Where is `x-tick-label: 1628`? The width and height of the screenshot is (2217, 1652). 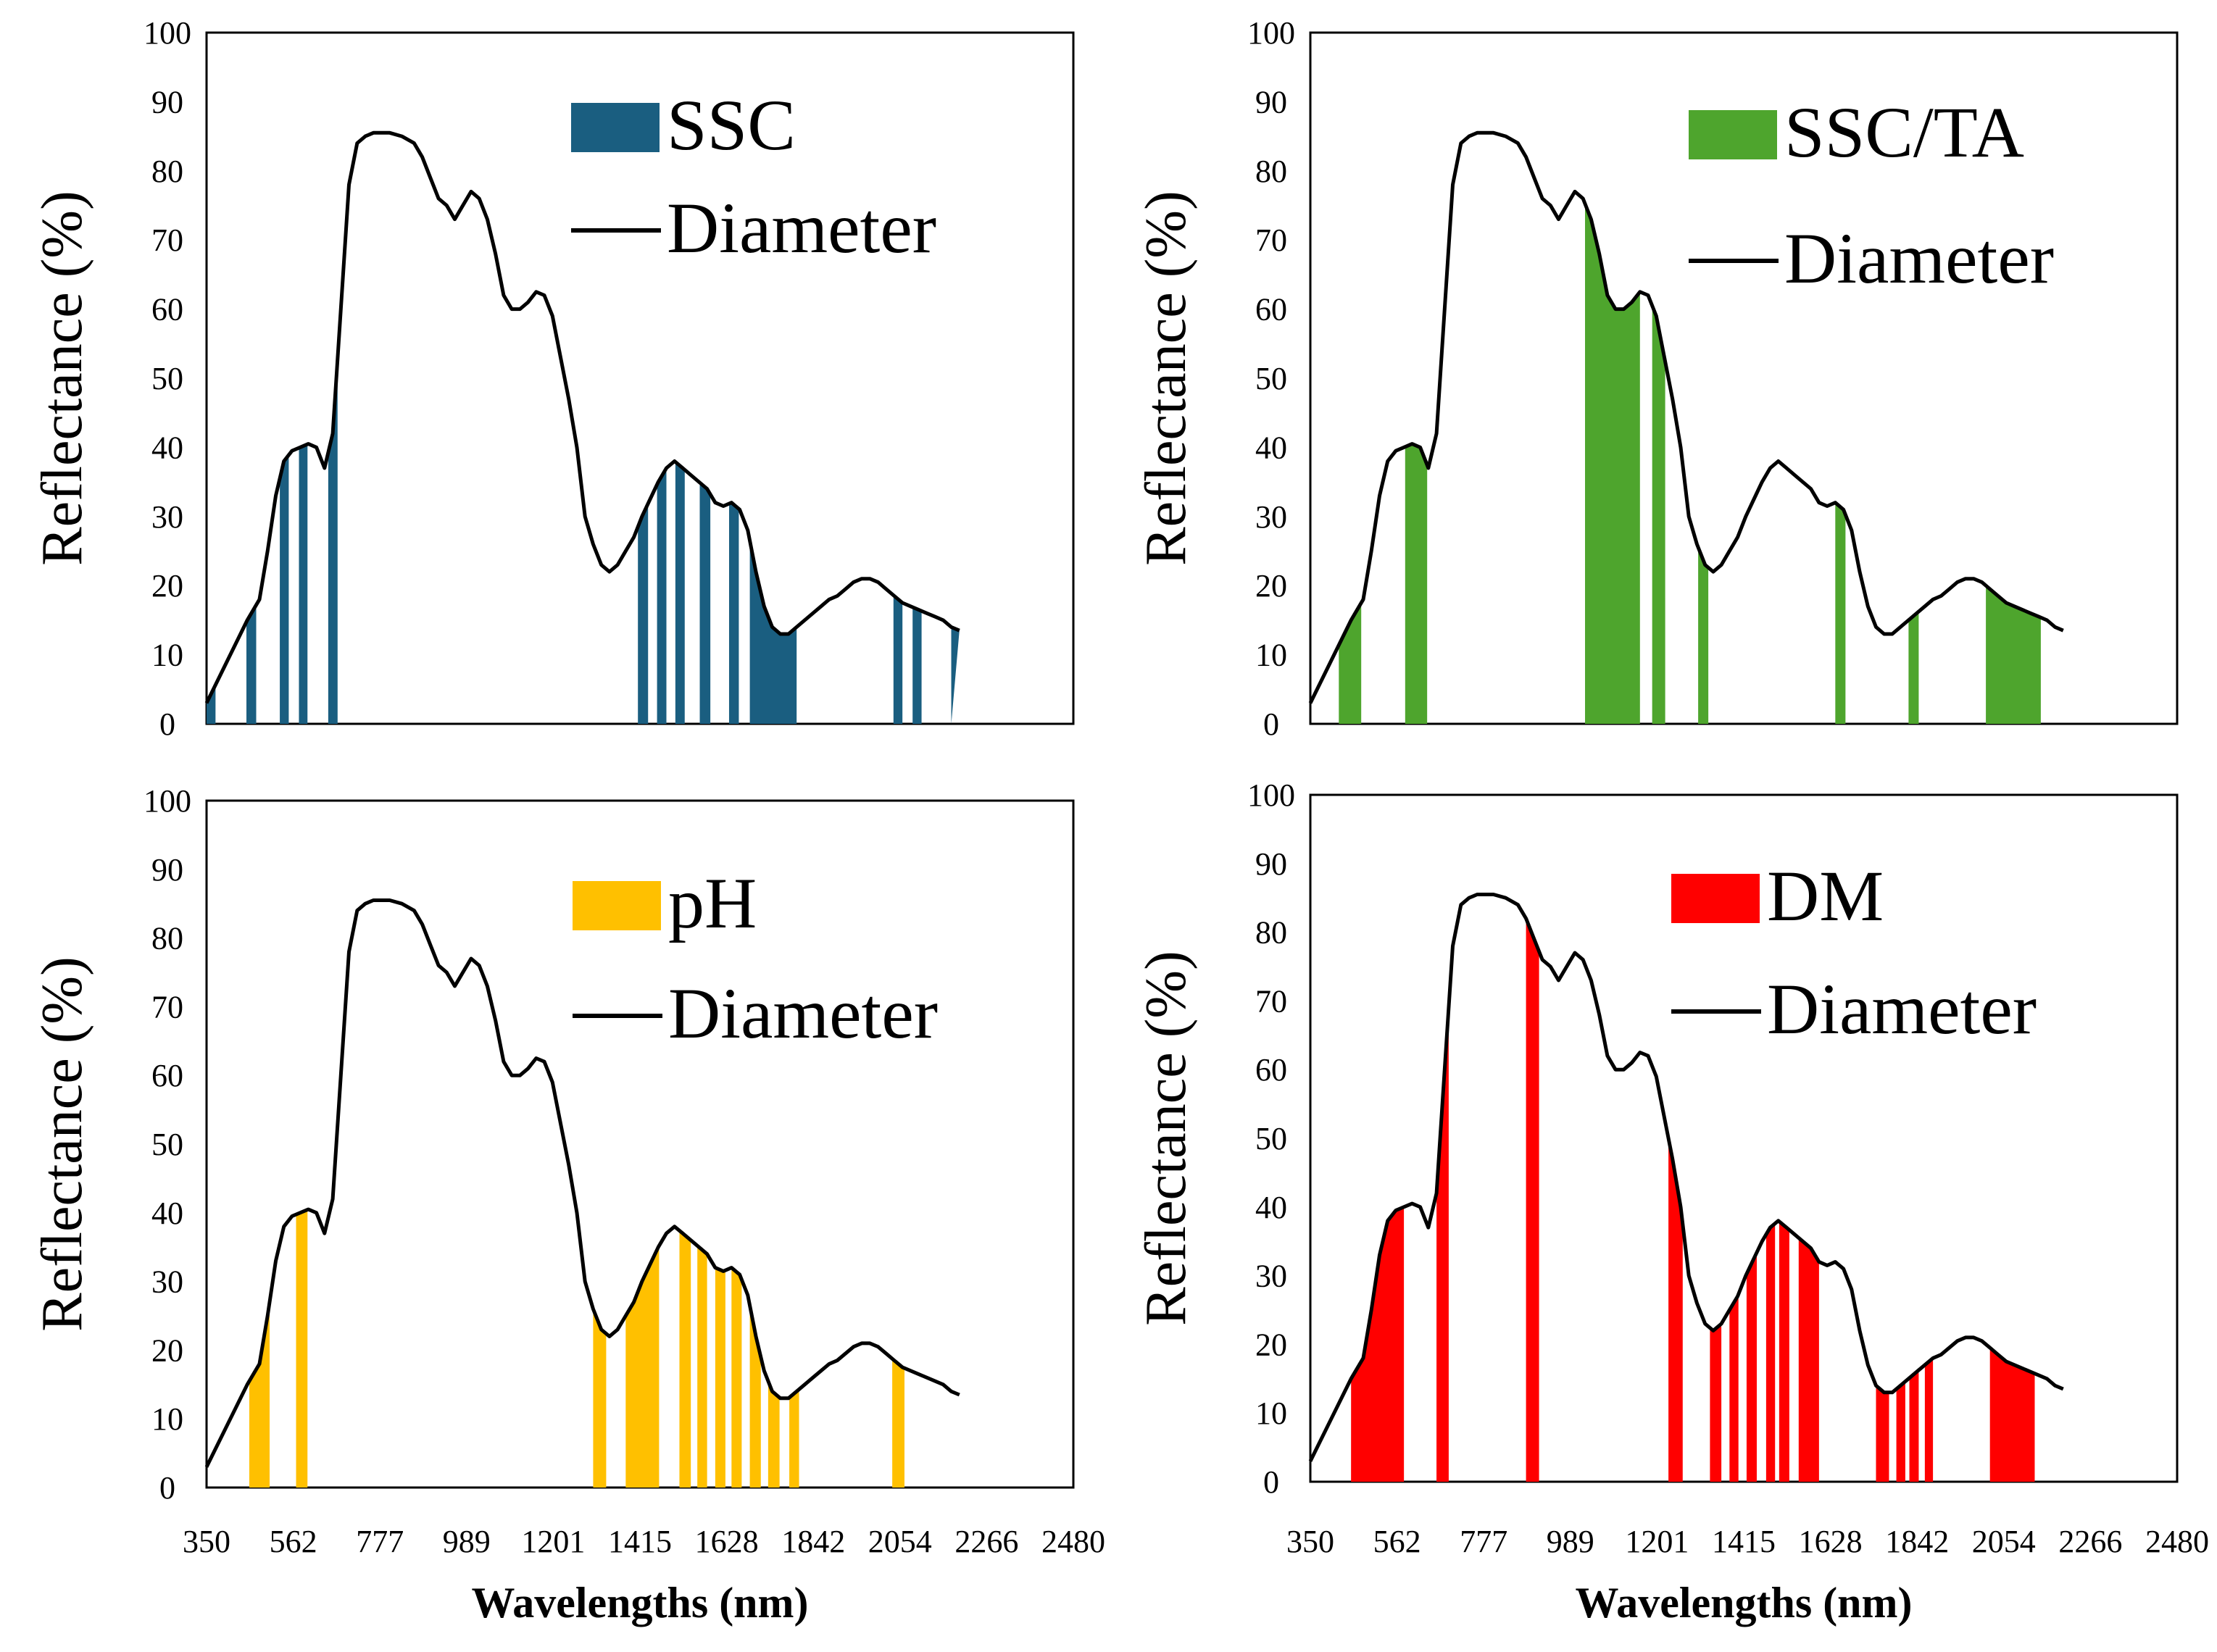 x-tick-label: 1628 is located at coordinates (727, 1541).